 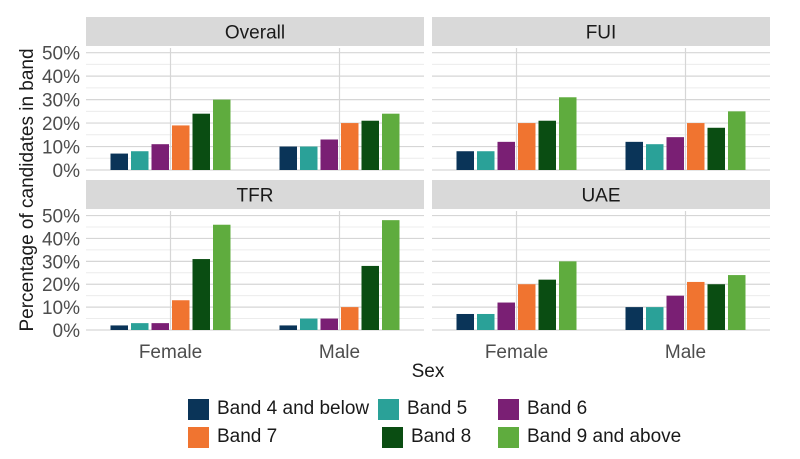 What do you see at coordinates (222, 277) in the screenshot?
I see `bar-tfr-female-band-9-and-above` at bounding box center [222, 277].